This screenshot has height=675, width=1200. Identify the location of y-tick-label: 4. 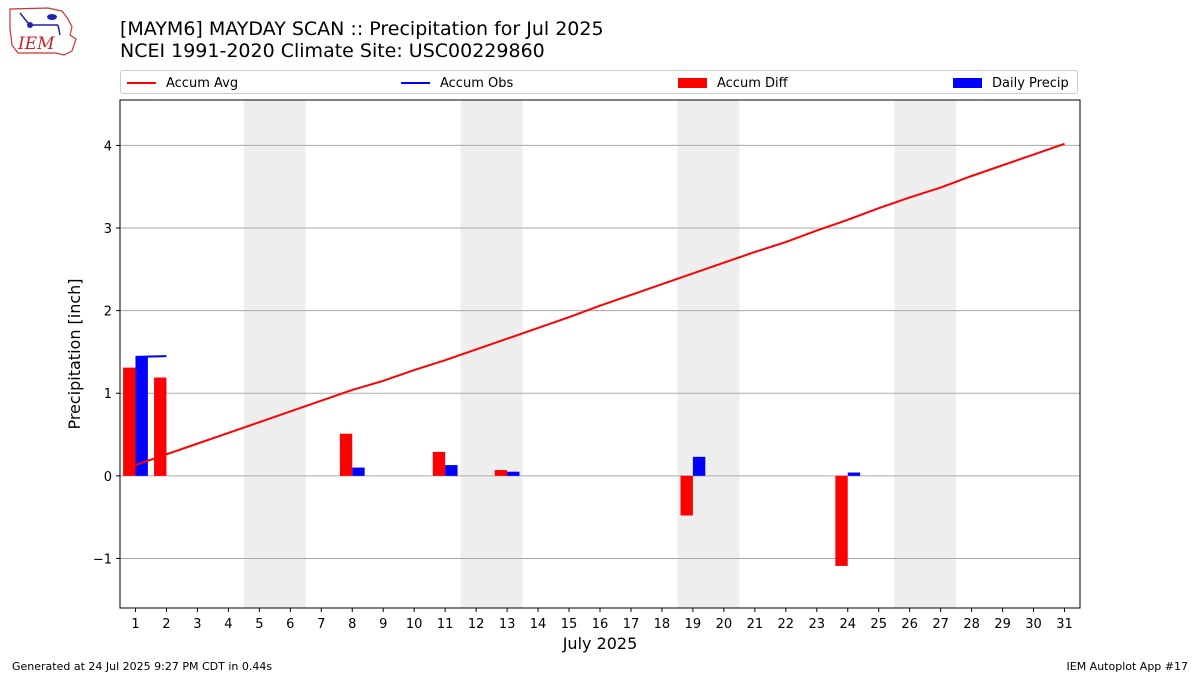
(108, 146).